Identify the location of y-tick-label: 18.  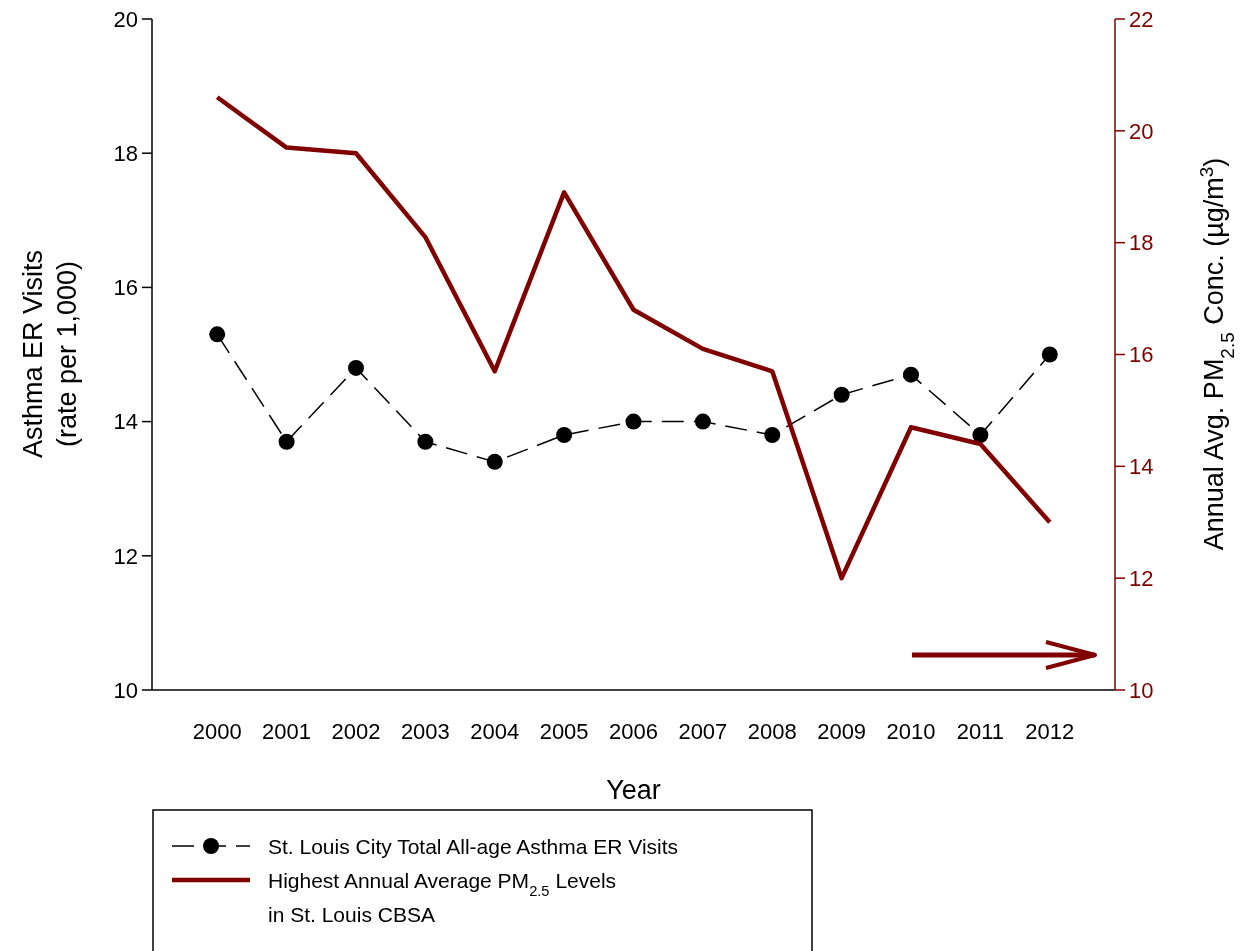
(125, 153).